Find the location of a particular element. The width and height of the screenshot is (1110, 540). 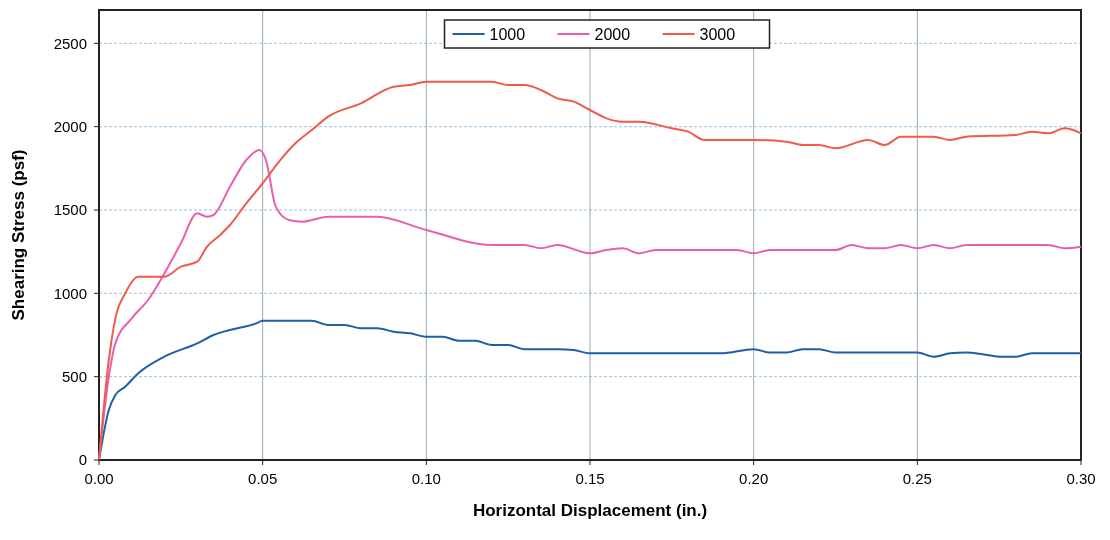

y-tick-label: 2500 is located at coordinates (70, 43).